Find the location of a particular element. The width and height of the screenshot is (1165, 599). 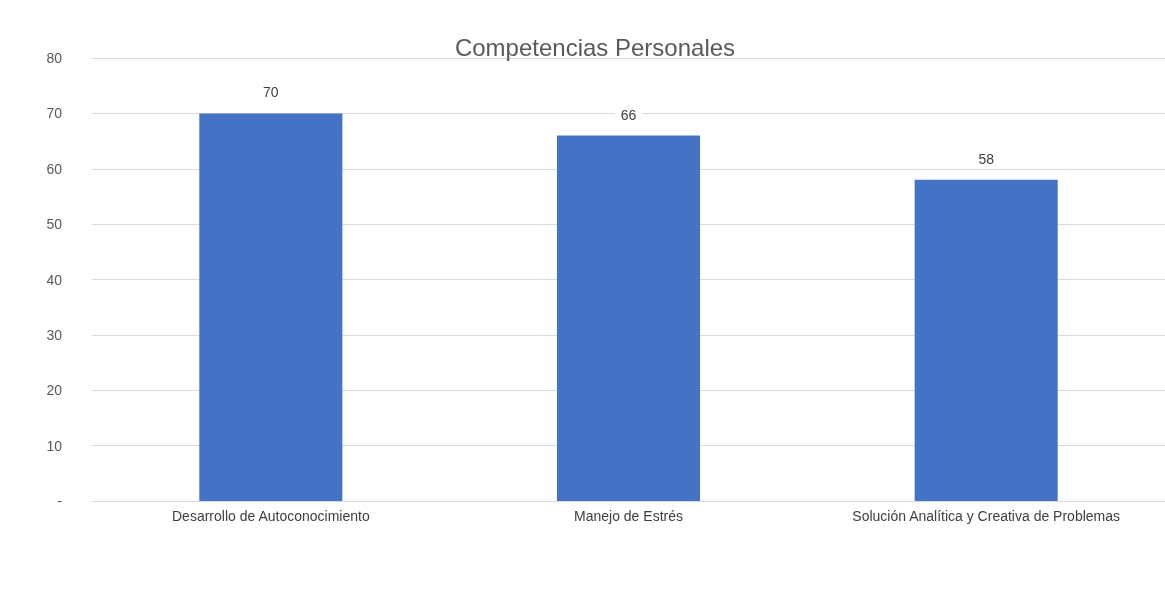

y-tick-label: 40 is located at coordinates (54, 279).